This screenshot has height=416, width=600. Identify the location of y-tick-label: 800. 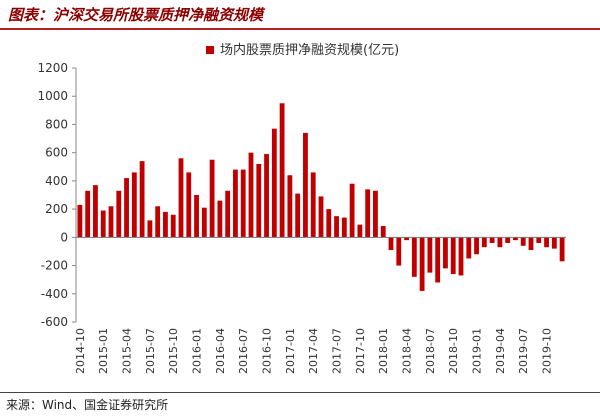
(56, 124).